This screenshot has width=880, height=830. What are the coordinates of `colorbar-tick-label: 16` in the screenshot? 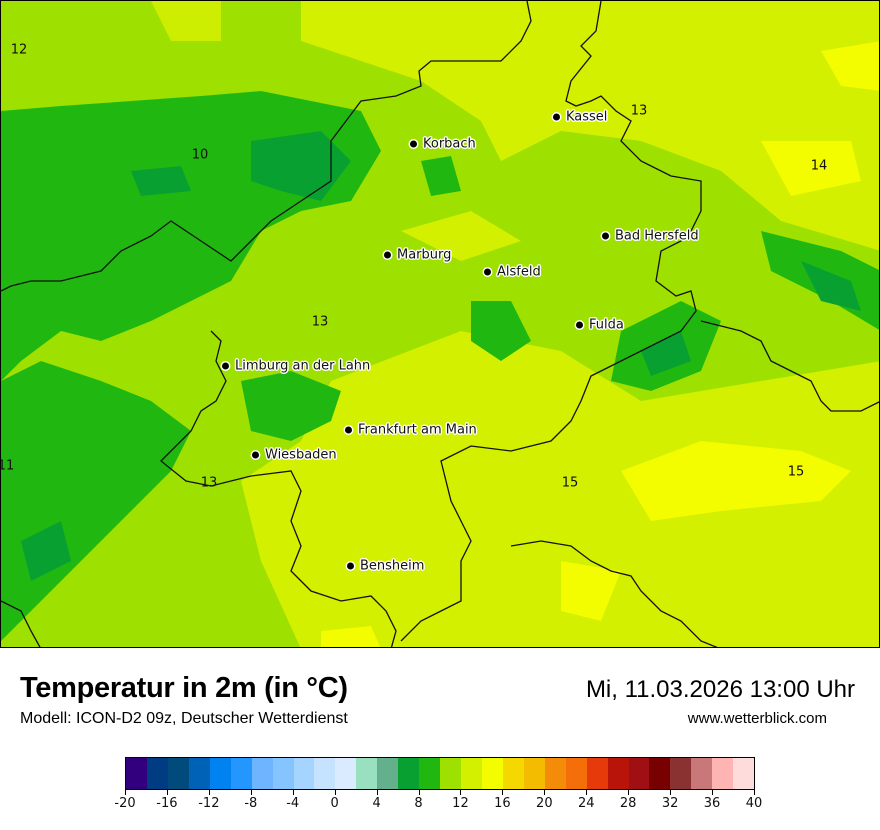 It's located at (502, 803).